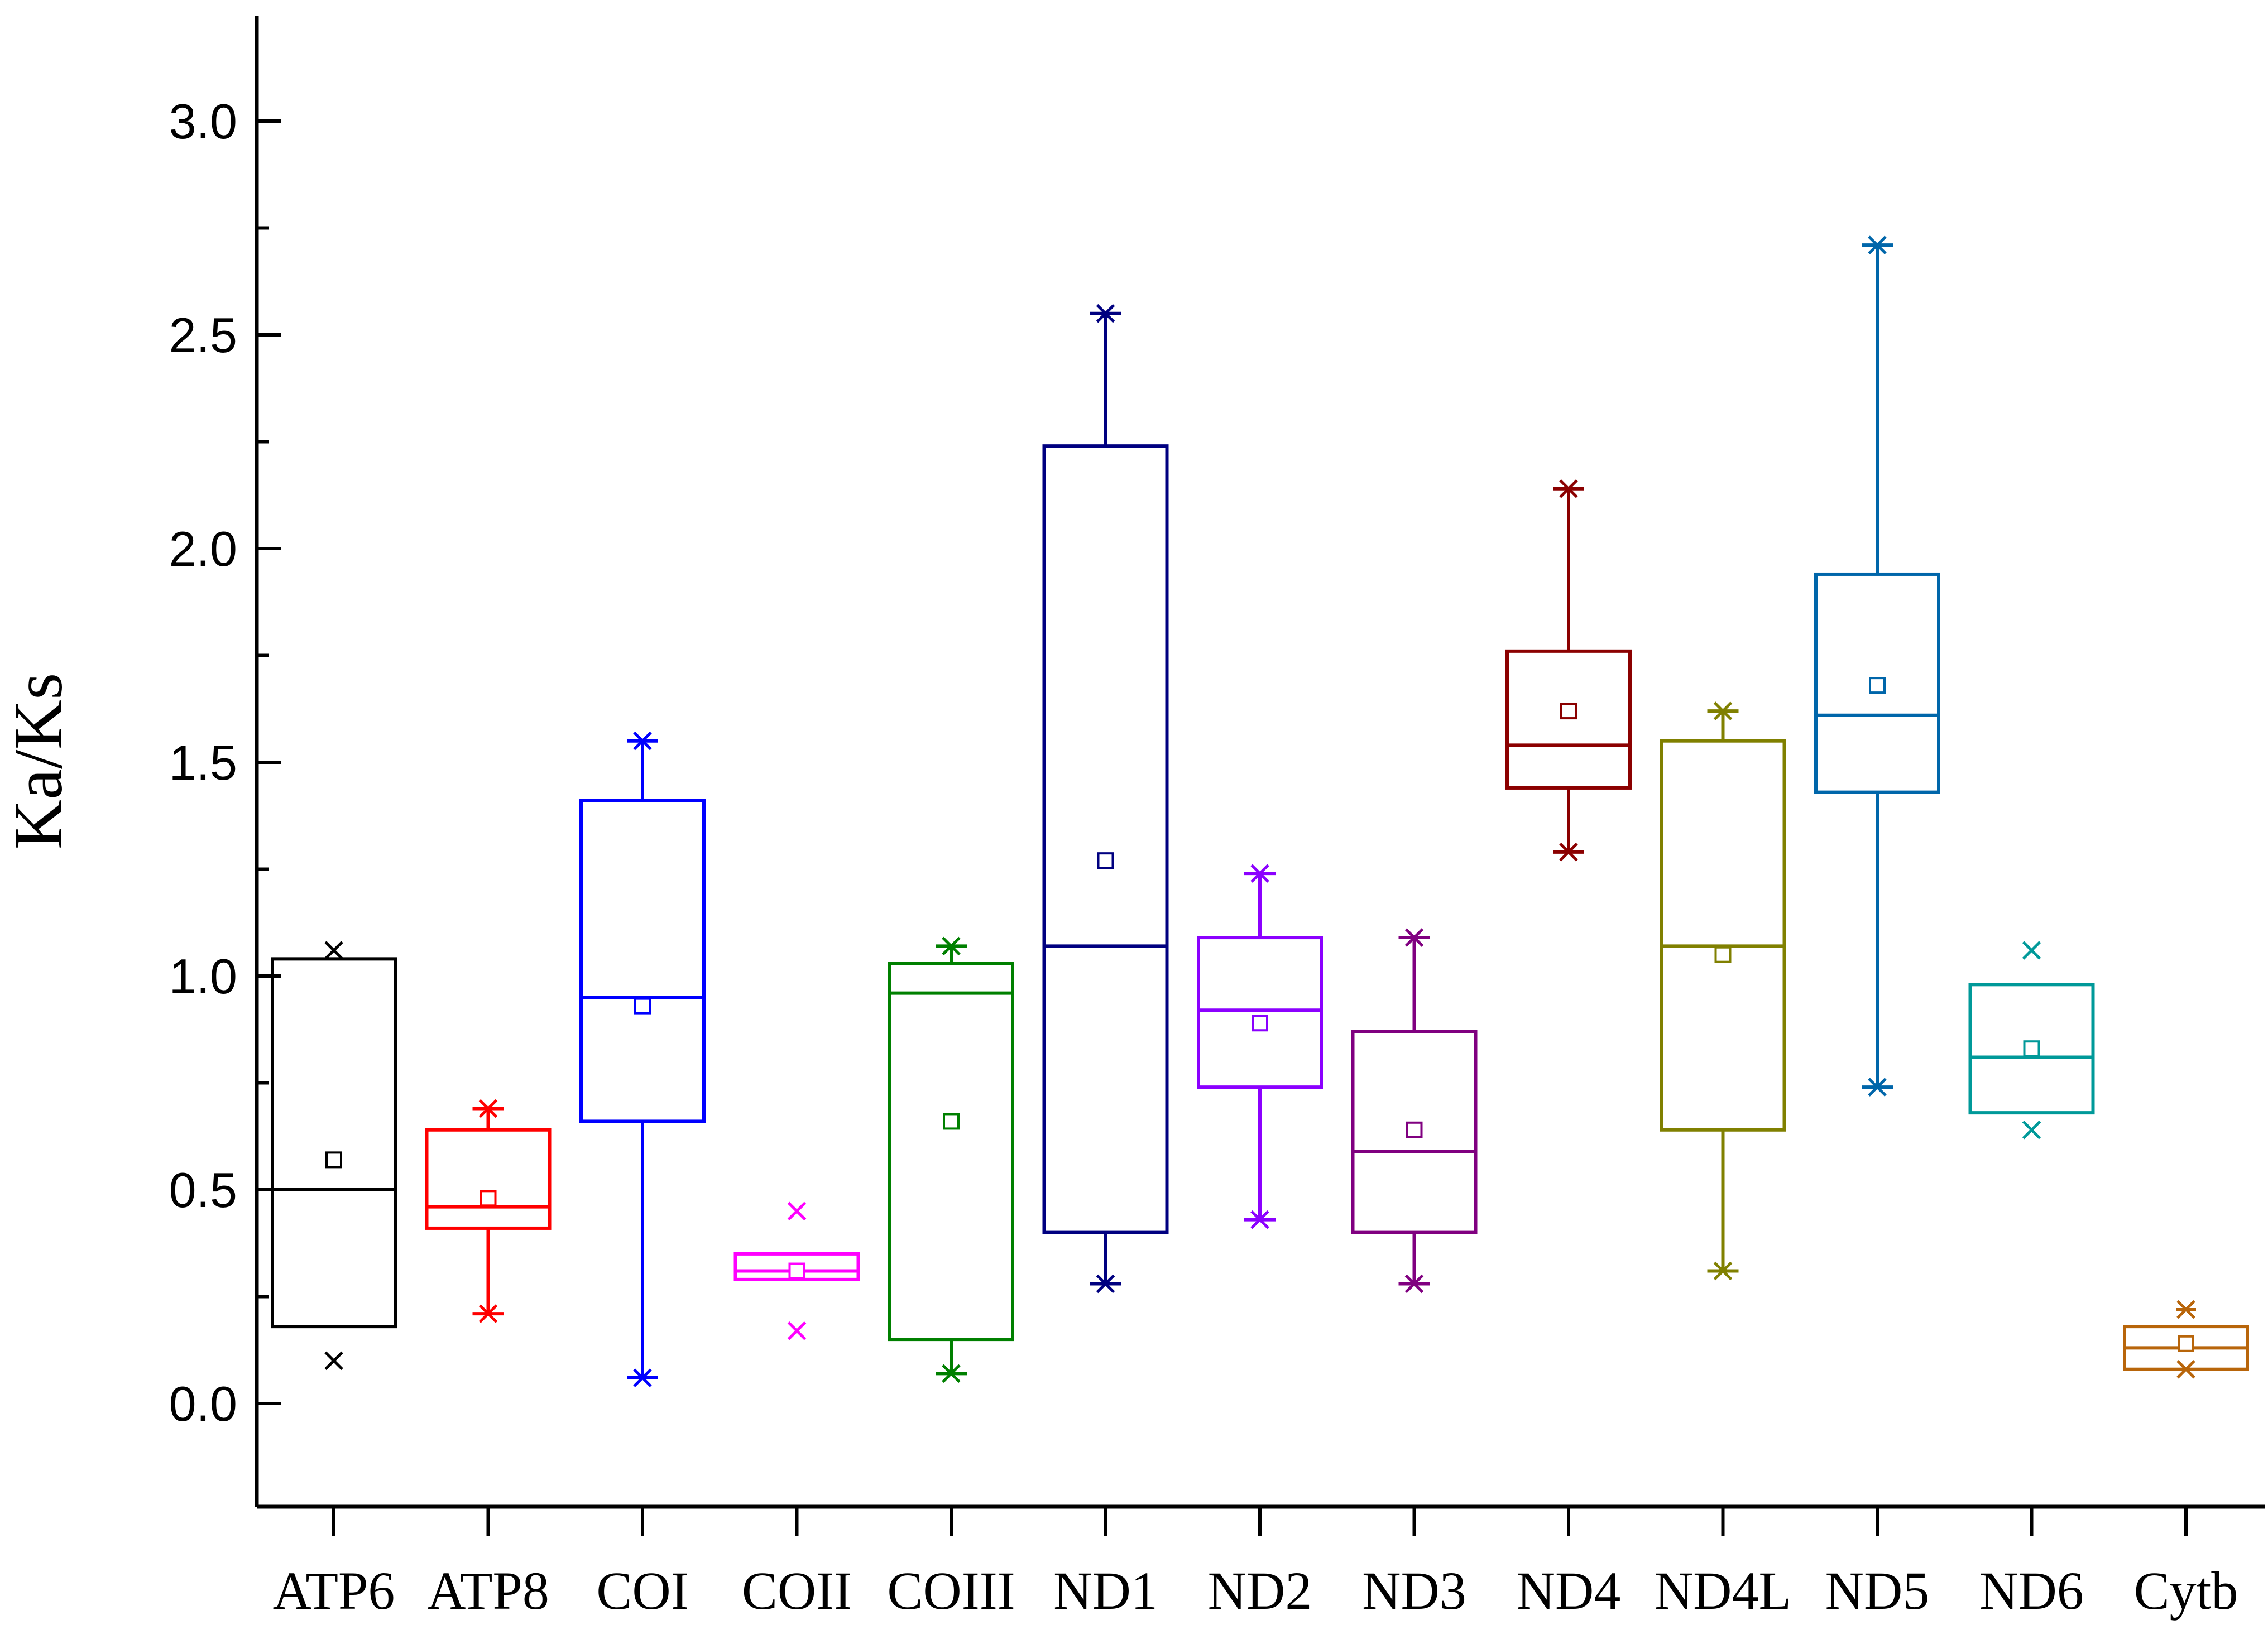 Image resolution: width=2268 pixels, height=1644 pixels. Describe the element at coordinates (203, 1403) in the screenshot. I see `y-tick-label: 0.0` at that location.